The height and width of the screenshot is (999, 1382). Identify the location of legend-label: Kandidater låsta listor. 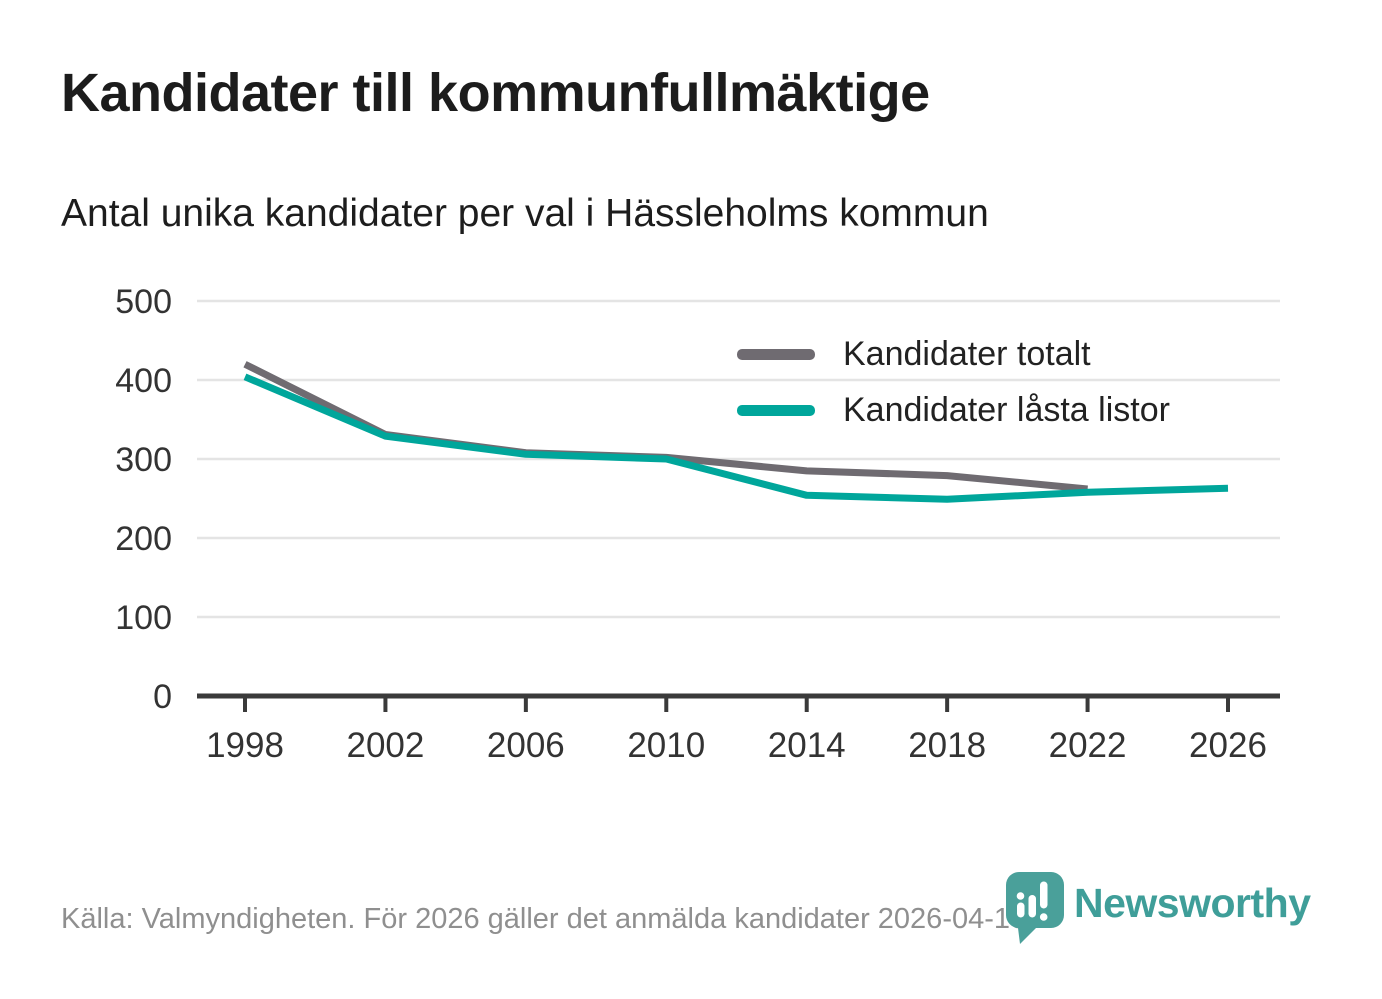
(1006, 409).